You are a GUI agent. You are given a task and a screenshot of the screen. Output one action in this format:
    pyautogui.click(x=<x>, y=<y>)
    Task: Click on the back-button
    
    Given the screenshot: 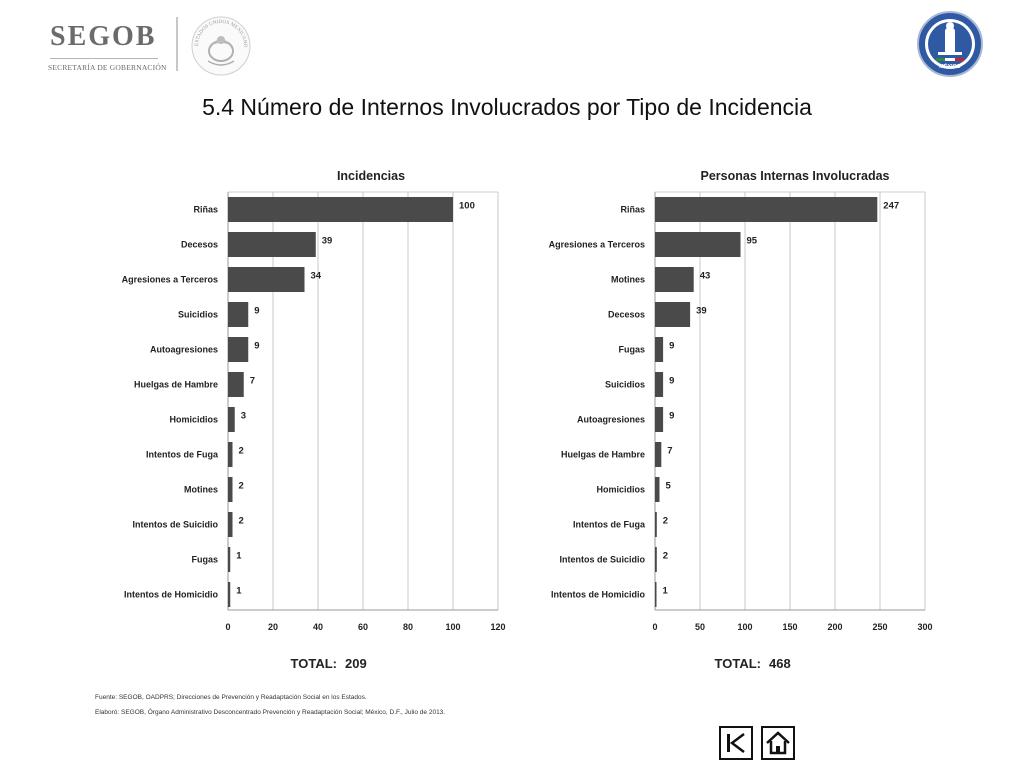 What is the action you would take?
    pyautogui.click(x=736, y=743)
    